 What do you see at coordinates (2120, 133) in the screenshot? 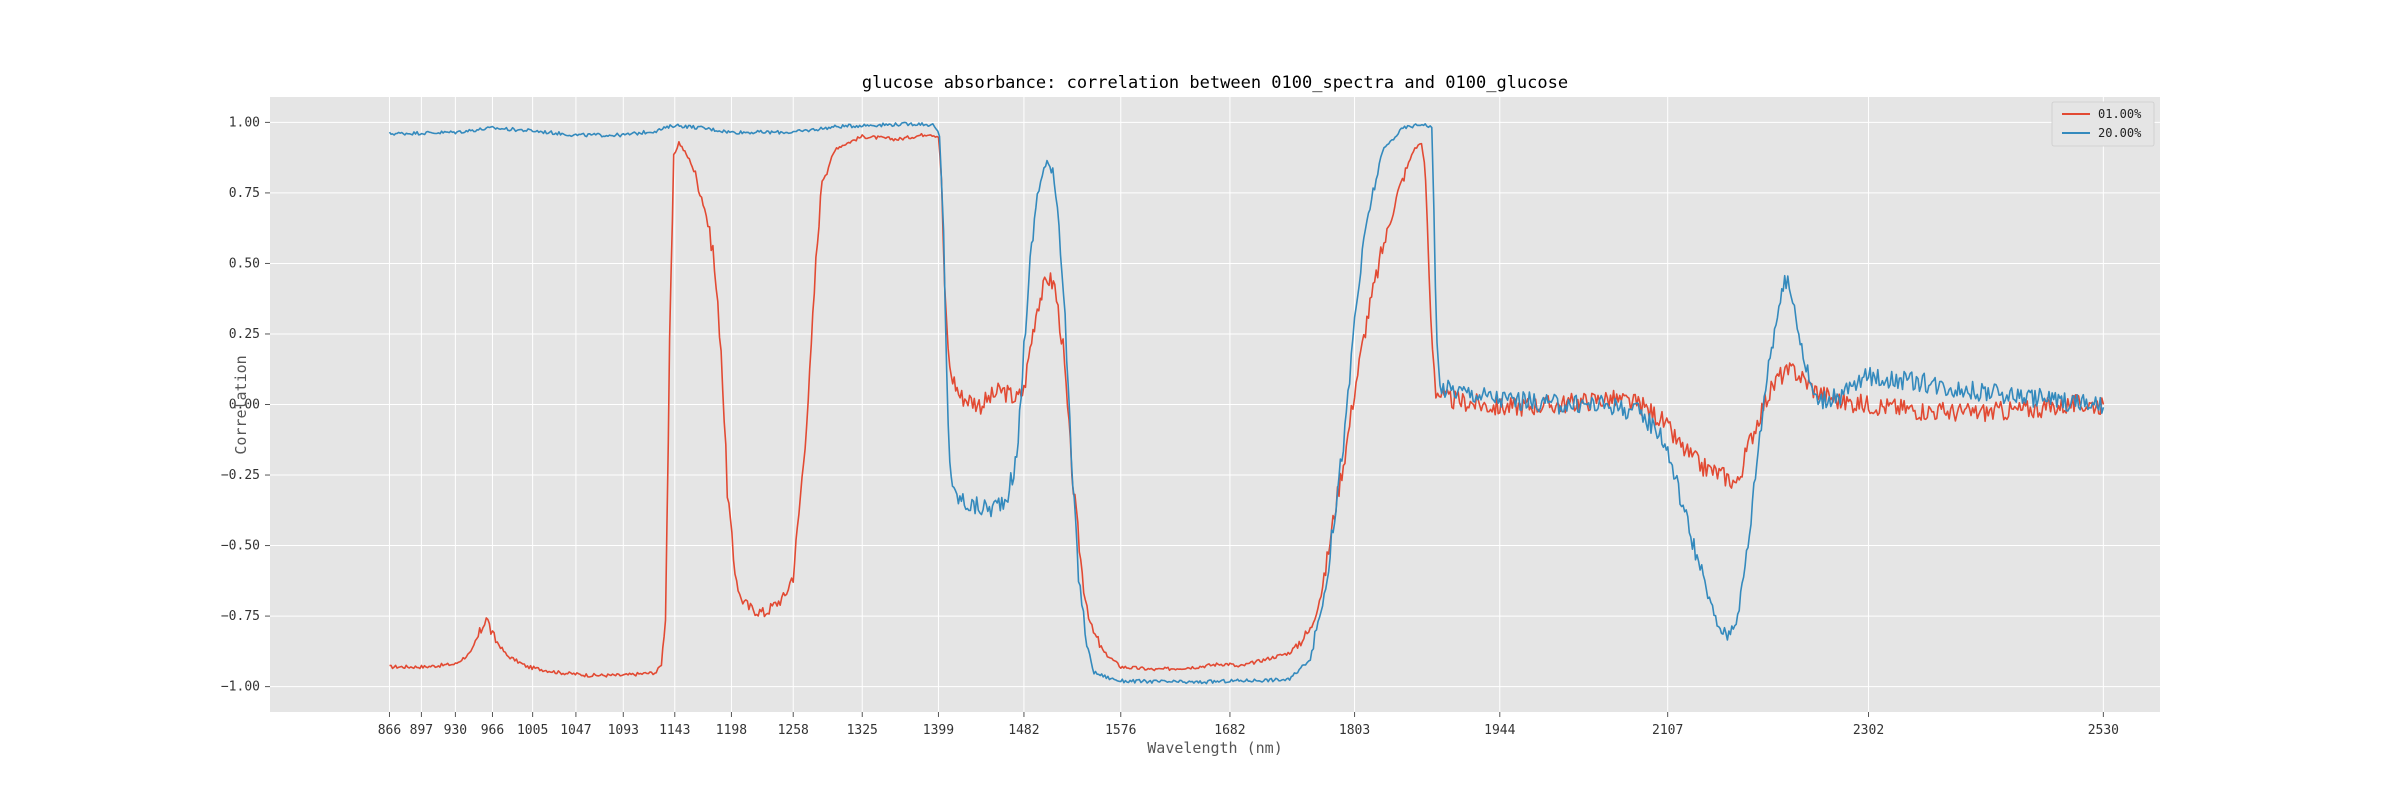
I see `legend-label-series-2: 20.00%` at bounding box center [2120, 133].